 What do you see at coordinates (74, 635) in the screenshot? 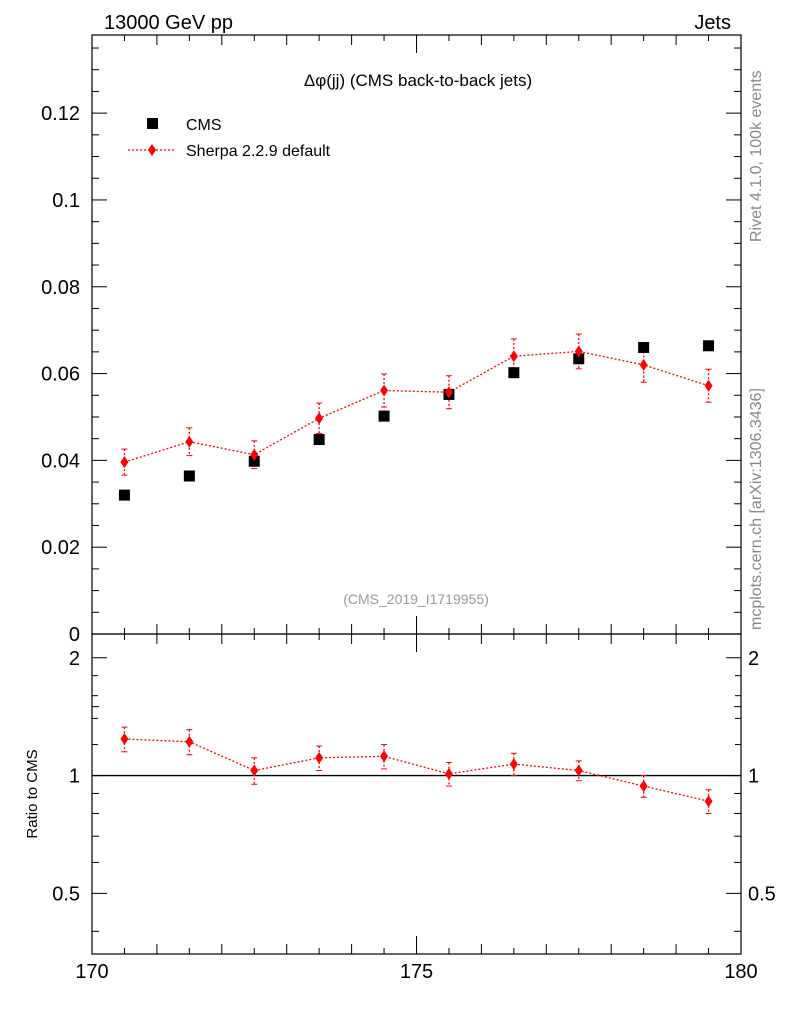
I see `main-y-tick-label: 0` at bounding box center [74, 635].